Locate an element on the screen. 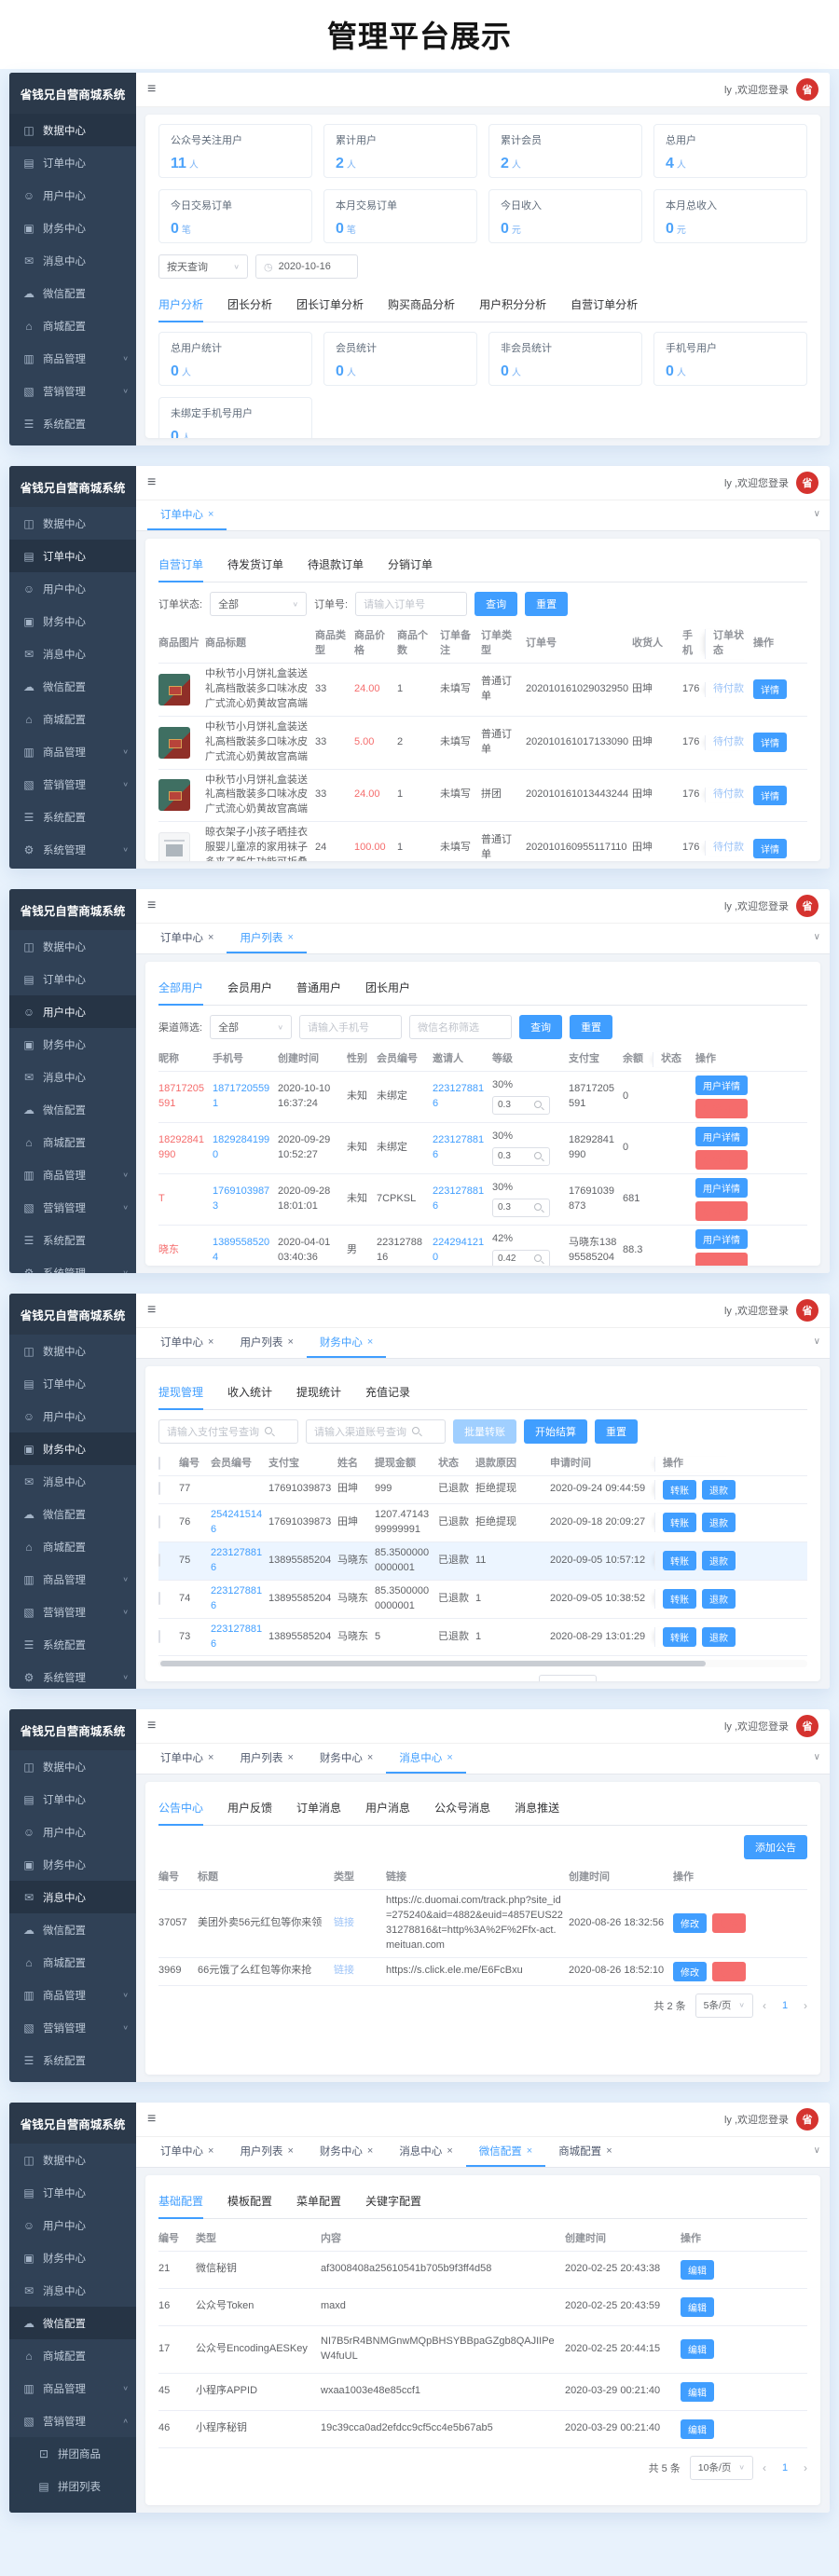 This screenshot has height=2576, width=839. page-size-select: 5条/页 ∨ is located at coordinates (567, 1678).